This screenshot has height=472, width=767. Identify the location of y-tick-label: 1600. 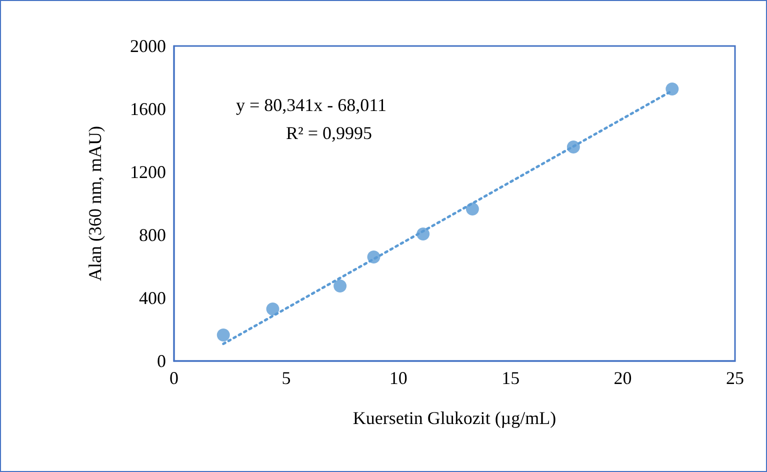
(148, 109).